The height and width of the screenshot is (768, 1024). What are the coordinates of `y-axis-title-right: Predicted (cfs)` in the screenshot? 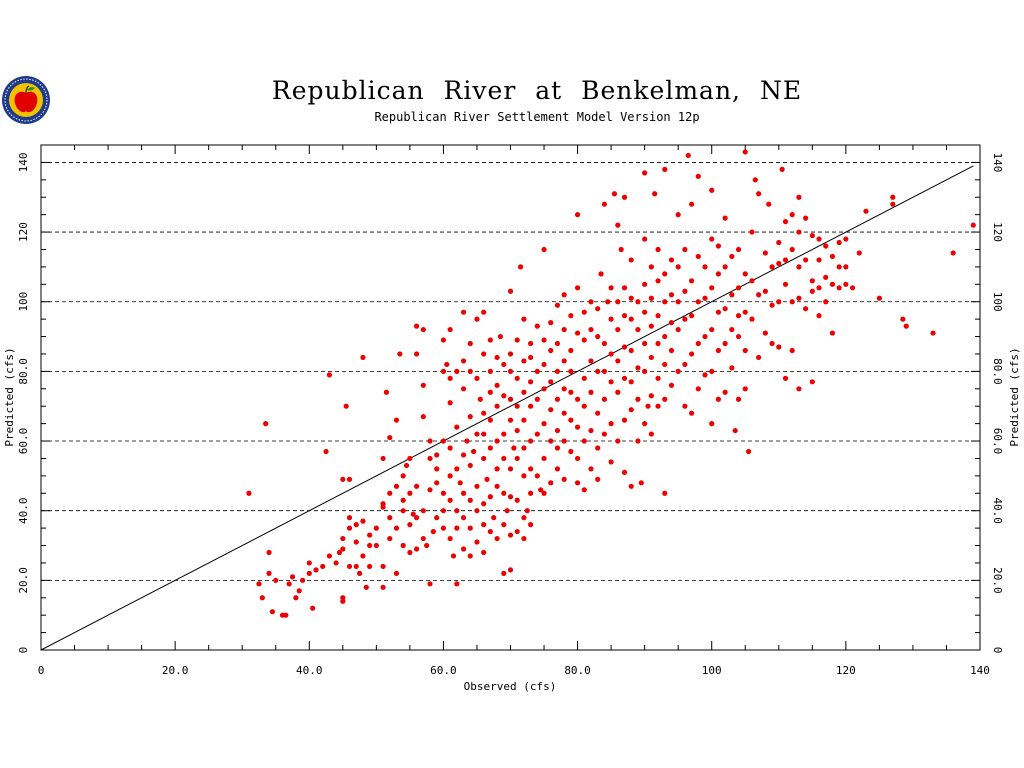 It's located at (1014, 396).